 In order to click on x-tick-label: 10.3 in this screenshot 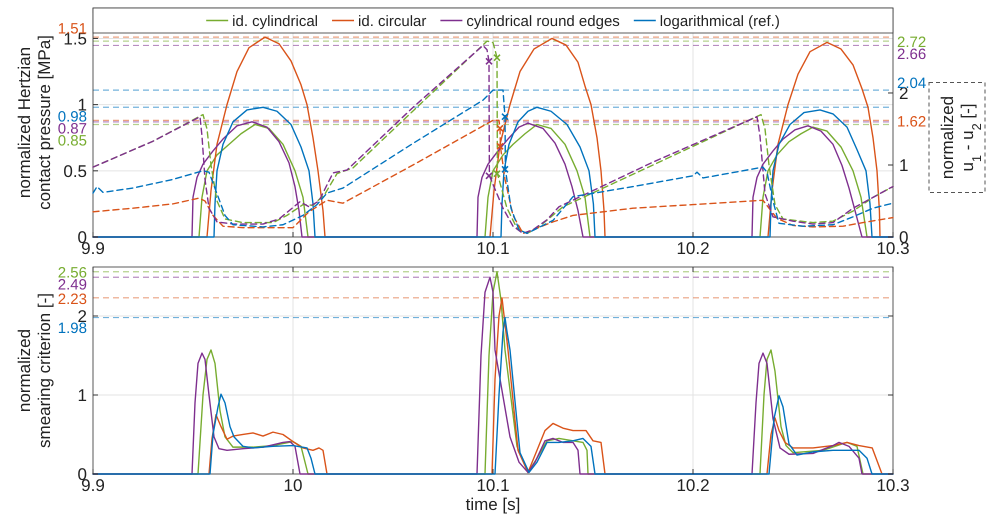, I will do `click(893, 485)`.